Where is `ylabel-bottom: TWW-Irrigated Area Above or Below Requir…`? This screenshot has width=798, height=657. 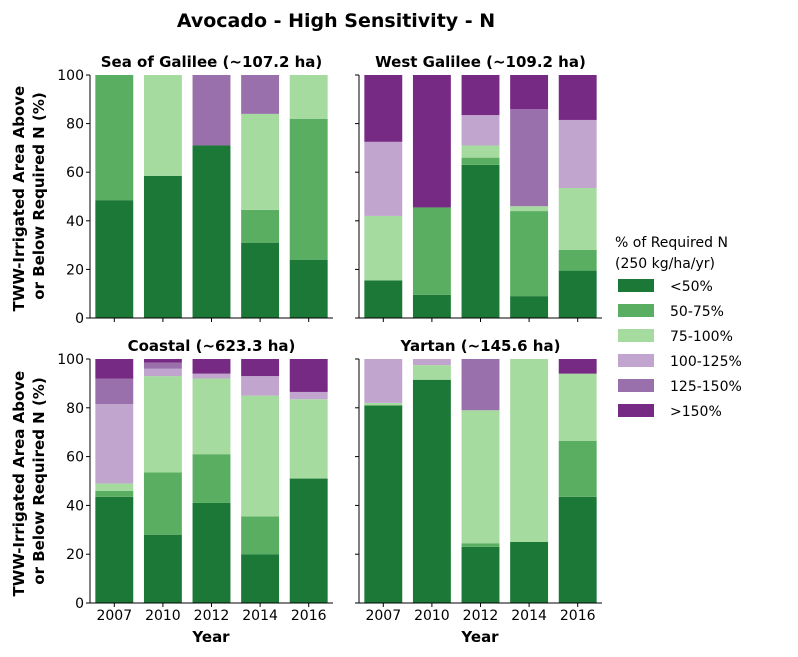 ylabel-bottom: TWW-Irrigated Area Above or Below Requir… is located at coordinates (29, 481).